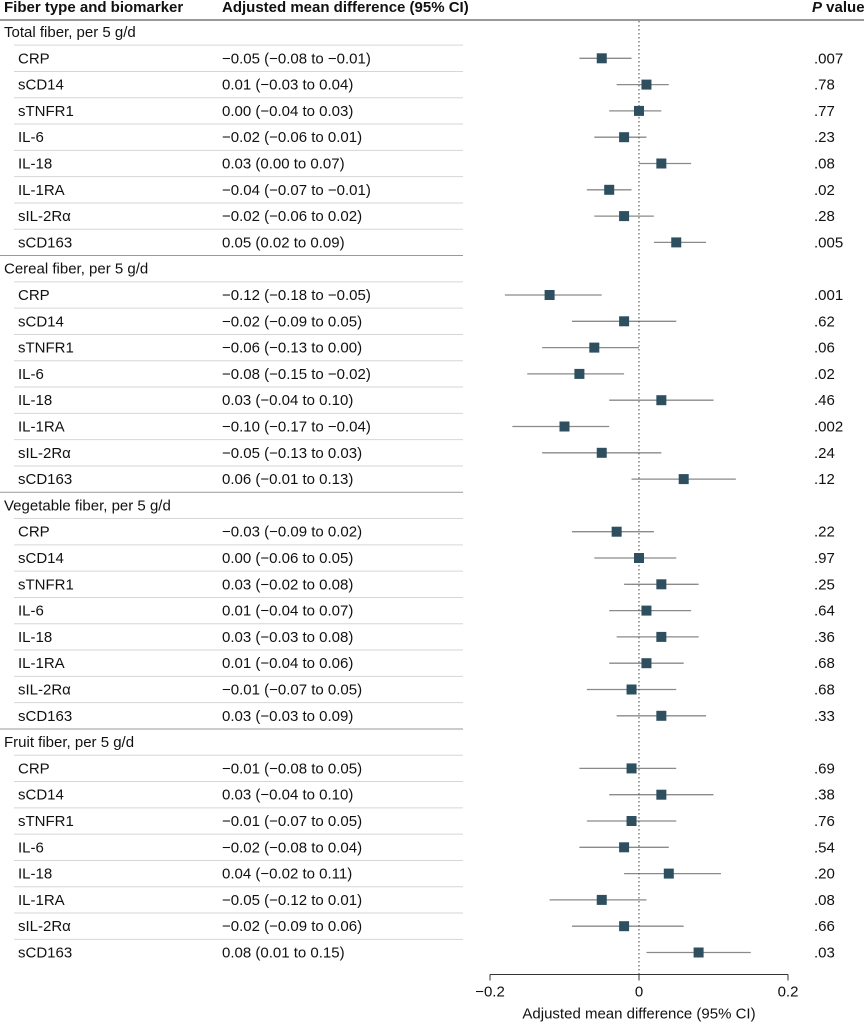 The width and height of the screenshot is (864, 1031). I want to click on estimate-ci-label: −0.10 (−0.17 to −0.04), so click(296, 427).